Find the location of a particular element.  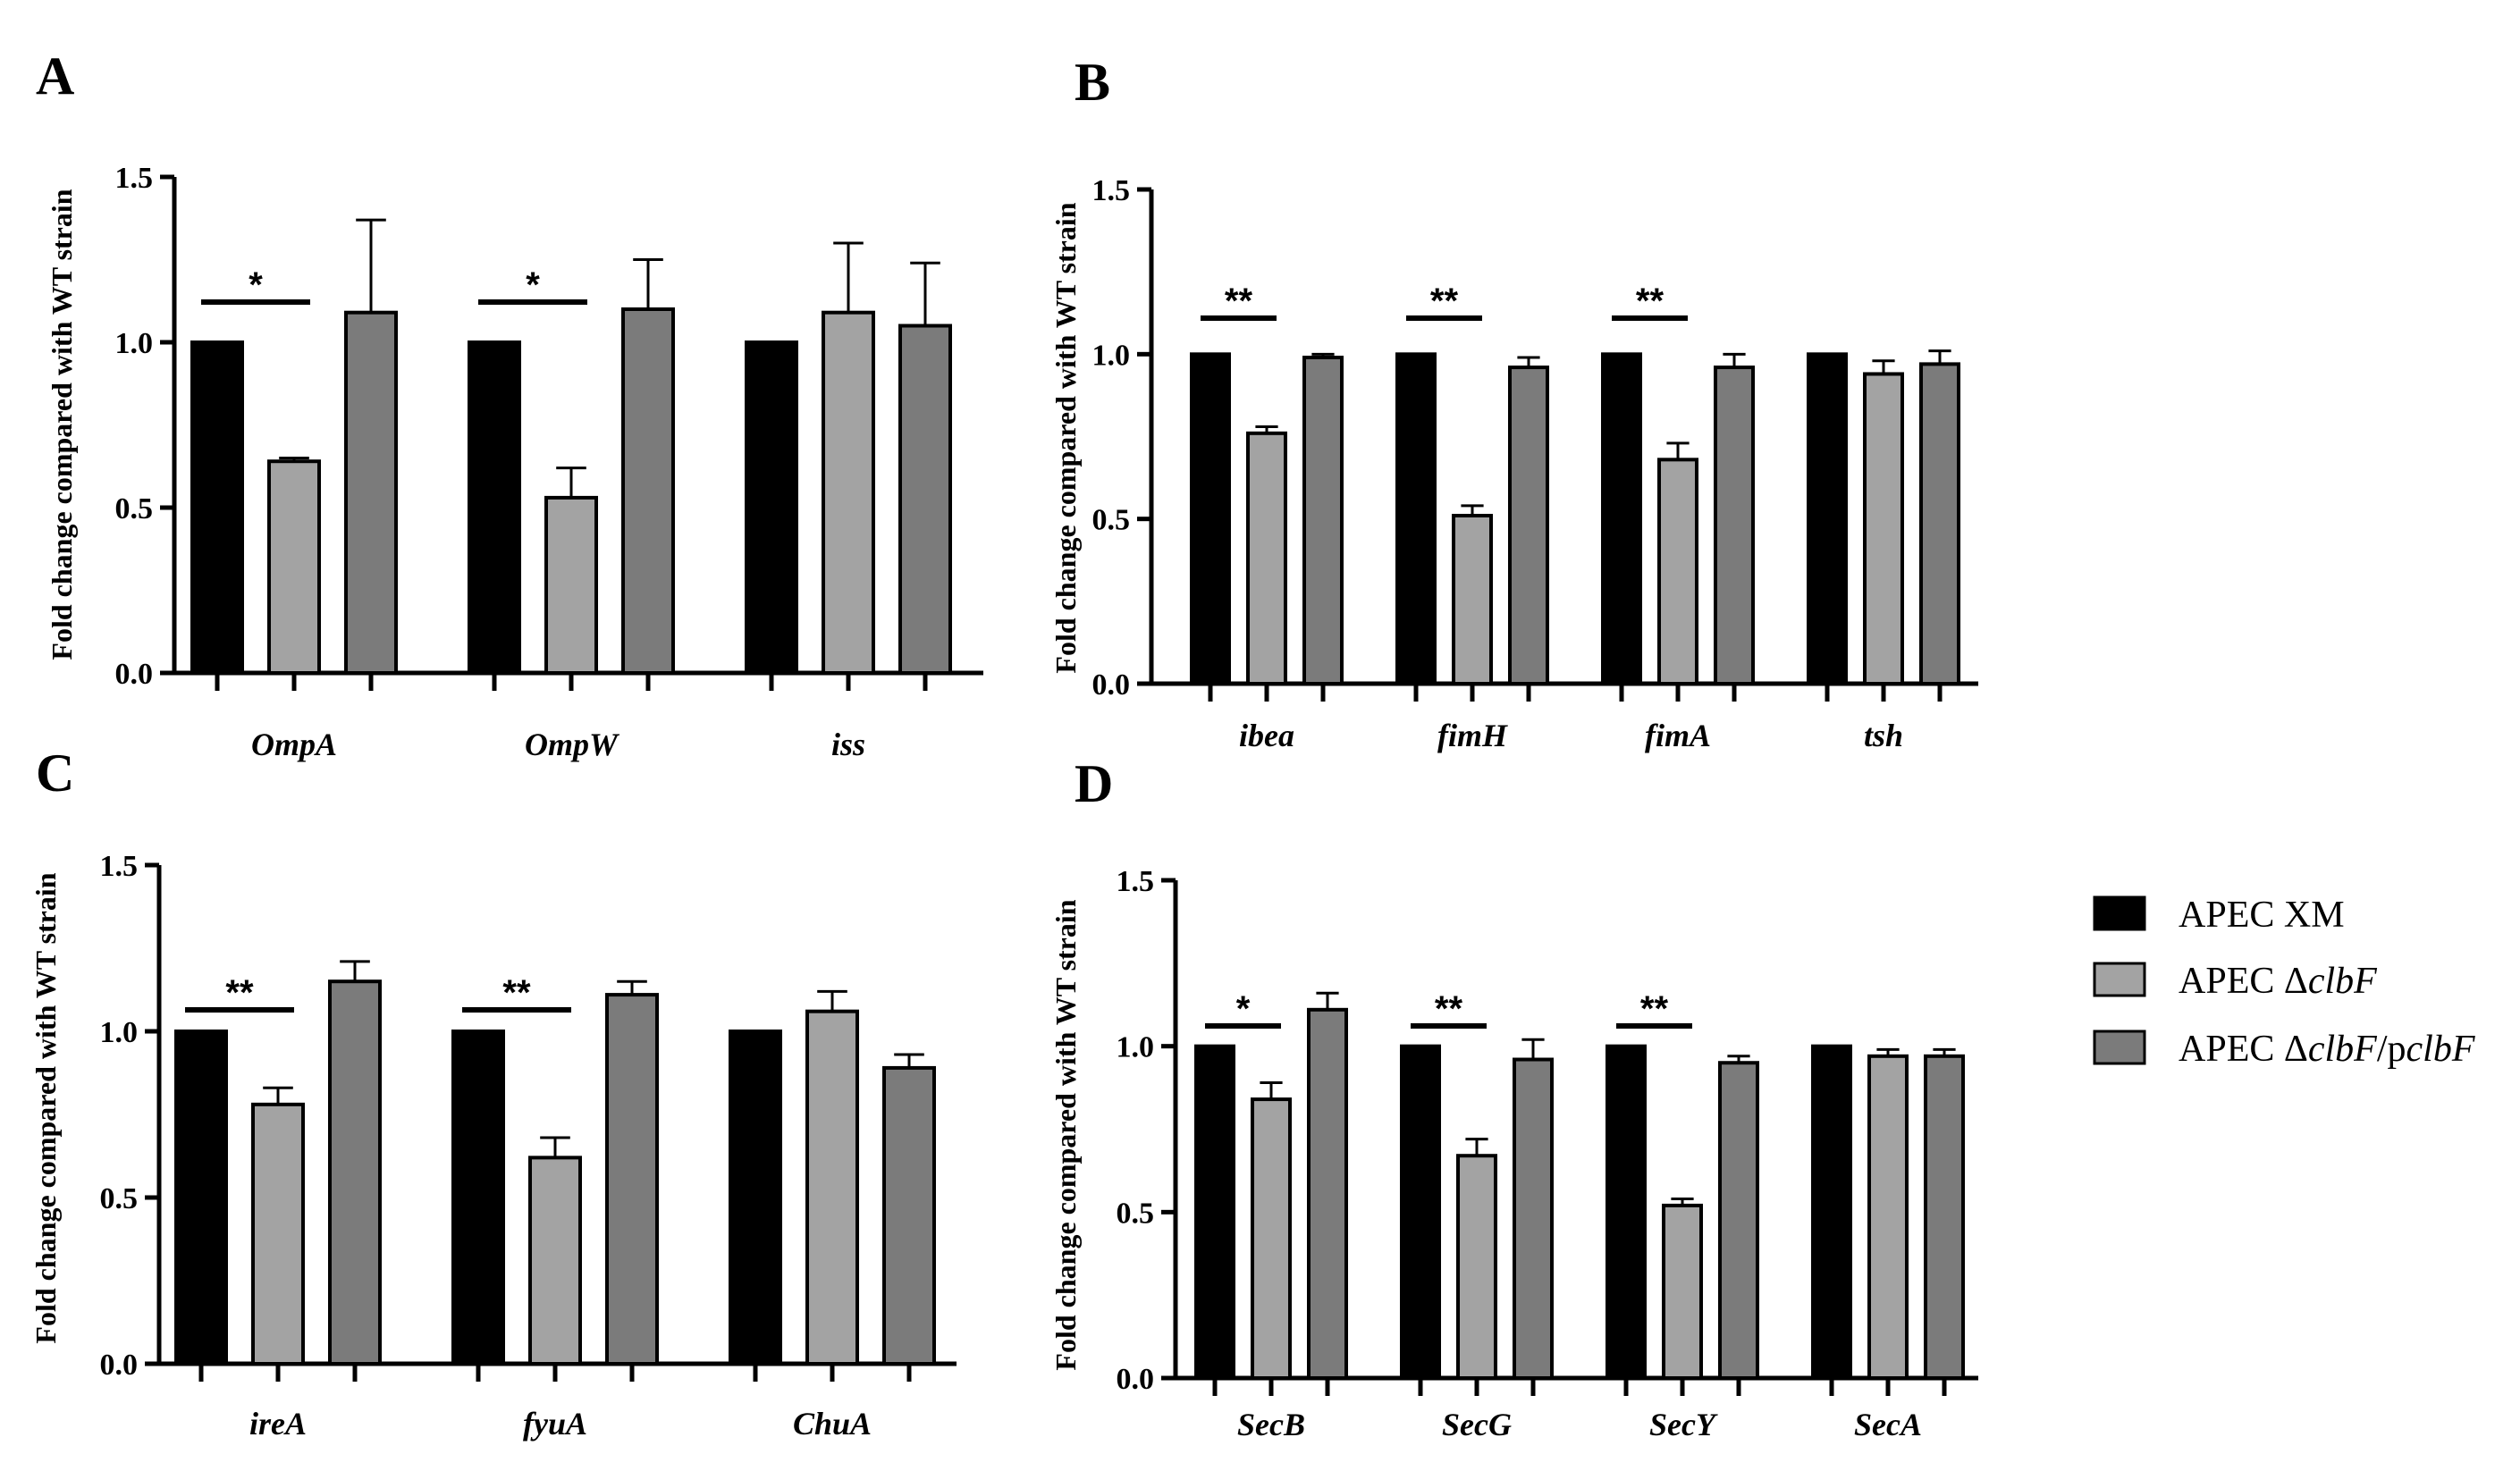

legend-label-part: APEC XM is located at coordinates (2262, 916).